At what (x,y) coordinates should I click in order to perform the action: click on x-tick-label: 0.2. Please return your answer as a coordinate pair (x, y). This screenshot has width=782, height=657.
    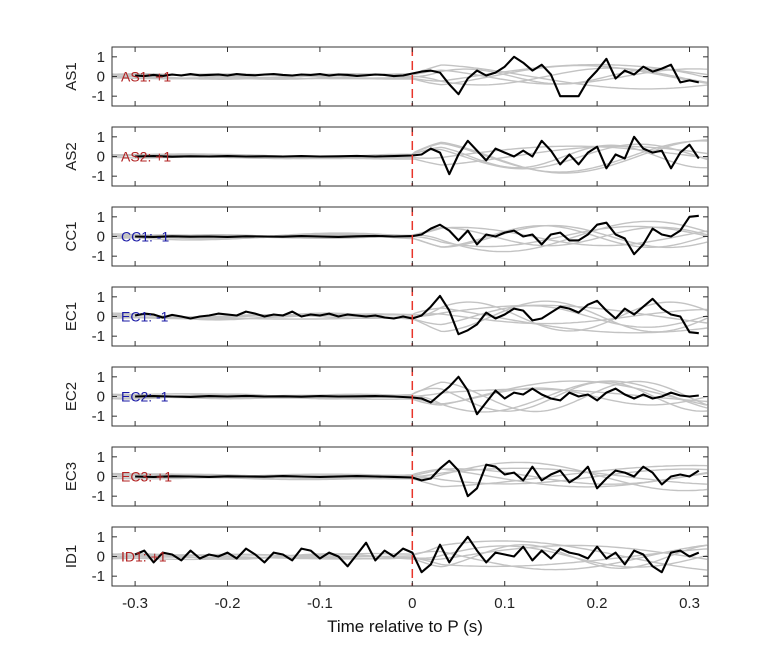
    Looking at the image, I should click on (597, 603).